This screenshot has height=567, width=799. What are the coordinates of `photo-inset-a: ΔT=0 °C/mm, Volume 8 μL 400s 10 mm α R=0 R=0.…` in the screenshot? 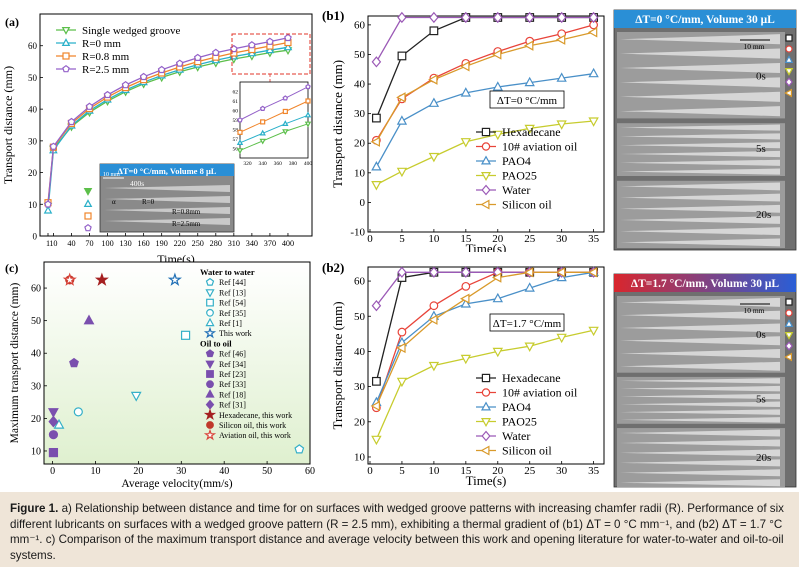 It's located at (159, 198).